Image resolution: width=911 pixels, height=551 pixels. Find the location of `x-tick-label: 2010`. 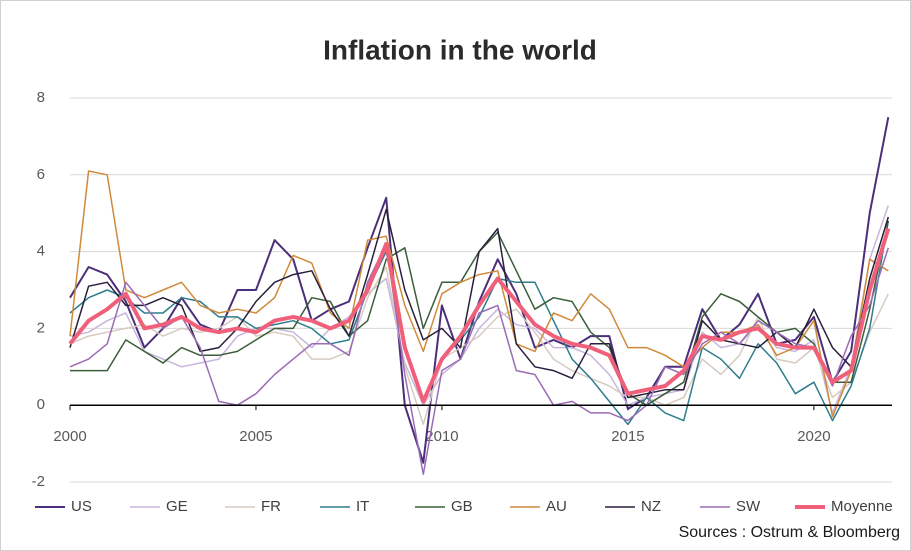

x-tick-label: 2010 is located at coordinates (441, 436).